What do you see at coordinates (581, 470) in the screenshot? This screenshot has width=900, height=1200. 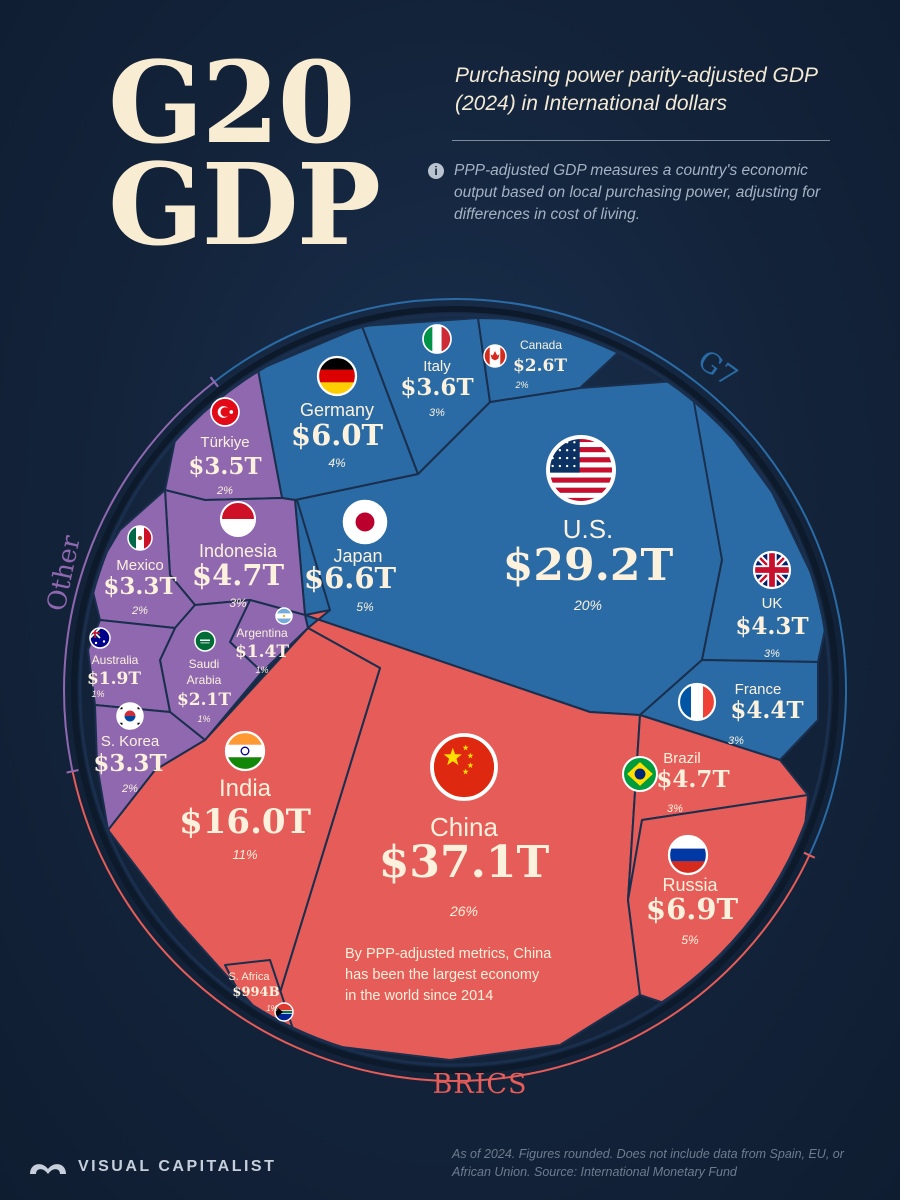 I see `us-flag-icon` at bounding box center [581, 470].